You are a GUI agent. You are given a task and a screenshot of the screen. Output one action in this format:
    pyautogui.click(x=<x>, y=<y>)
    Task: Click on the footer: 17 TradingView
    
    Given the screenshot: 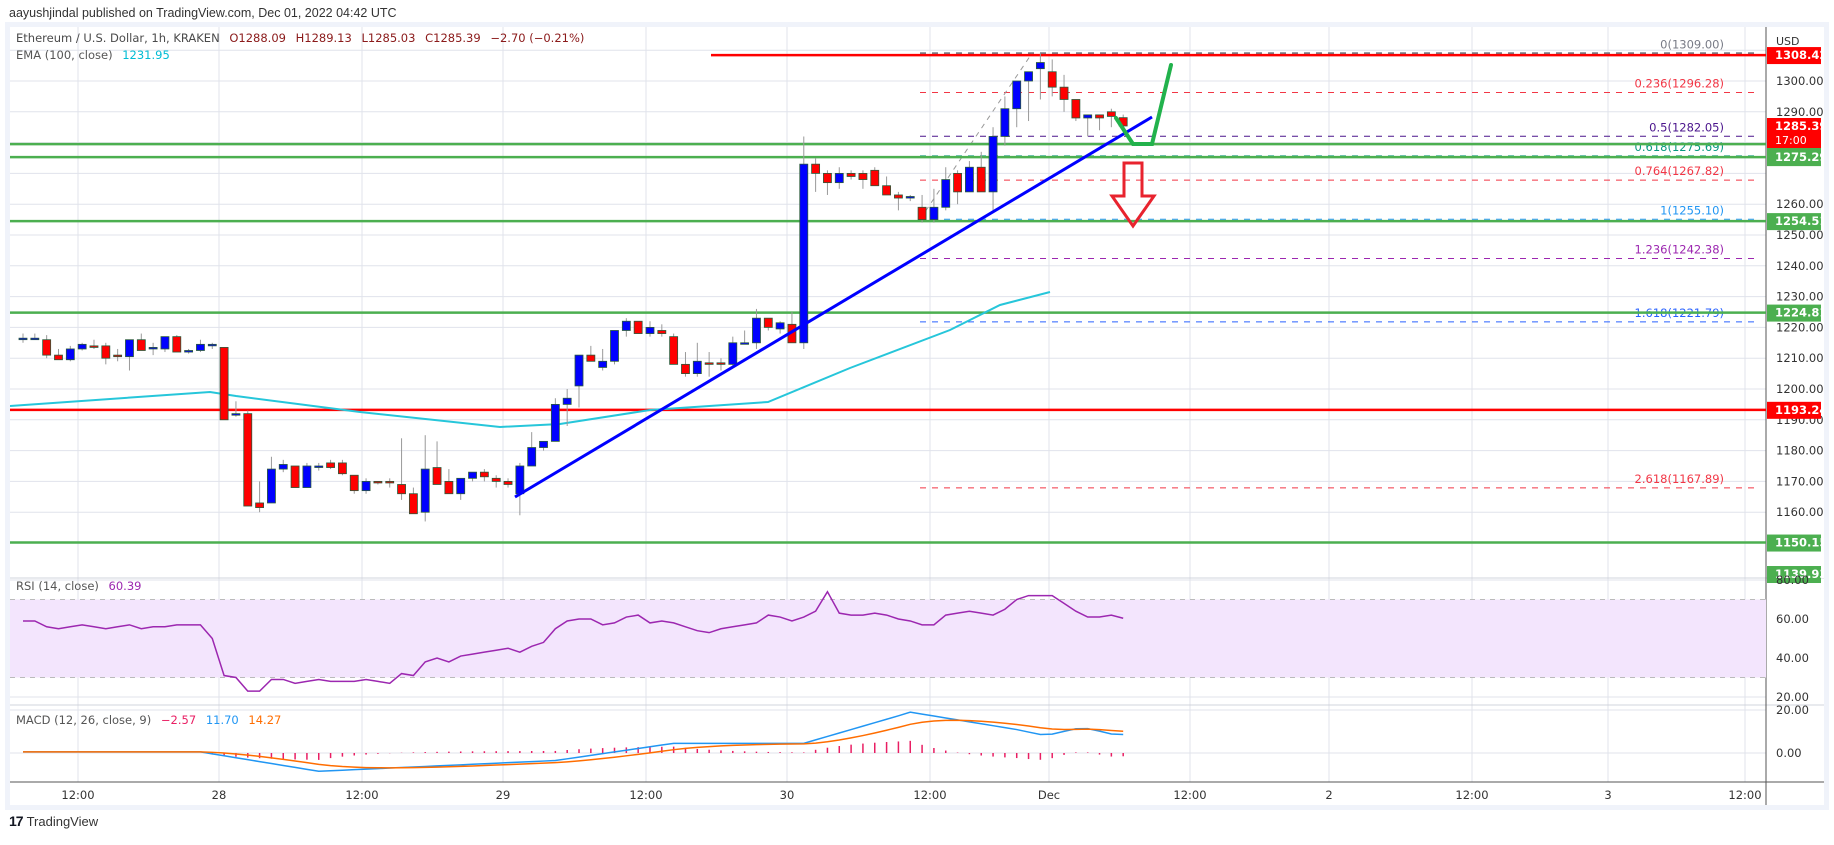 What is the action you would take?
    pyautogui.click(x=53, y=821)
    